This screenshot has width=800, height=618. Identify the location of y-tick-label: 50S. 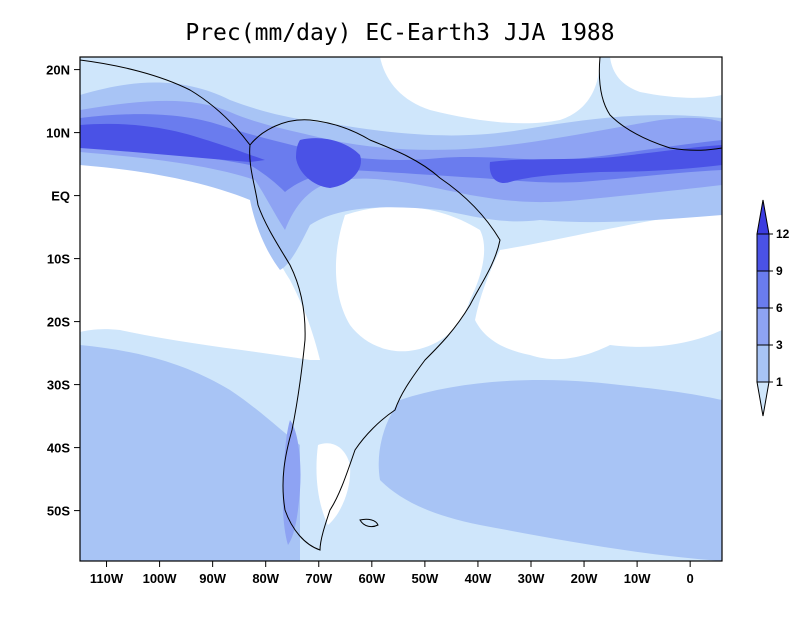
(58, 511).